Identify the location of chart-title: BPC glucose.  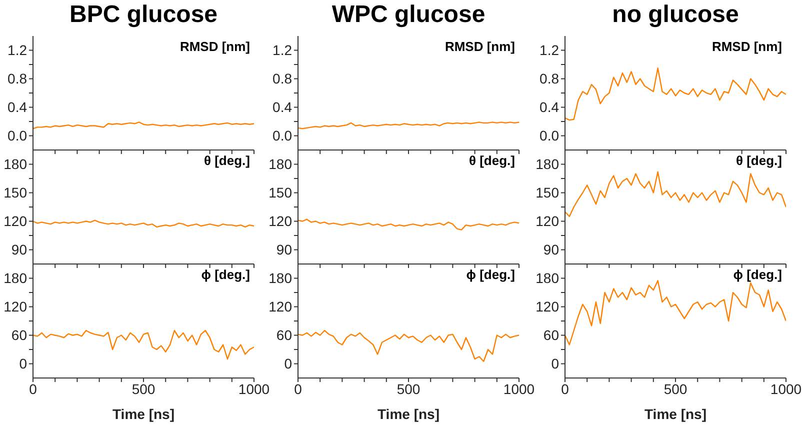
(143, 15).